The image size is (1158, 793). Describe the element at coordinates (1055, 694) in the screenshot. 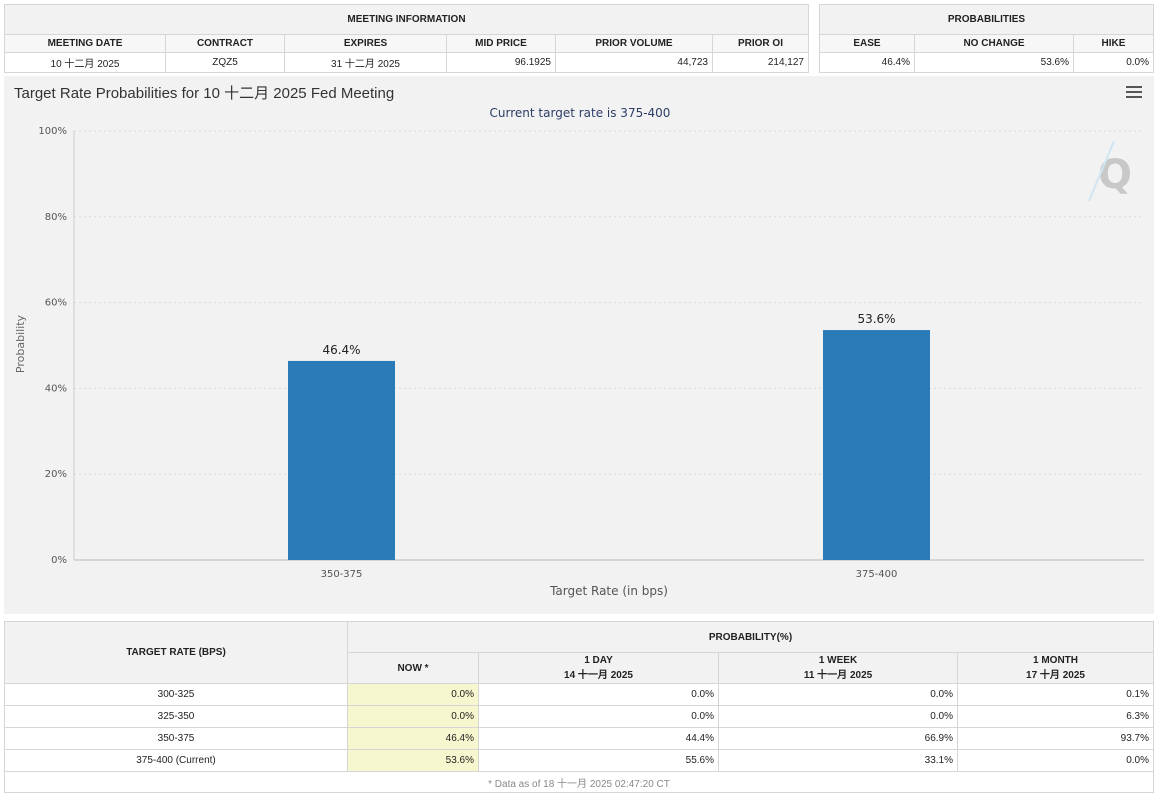

I see `probability-cell: 0.1%` at that location.